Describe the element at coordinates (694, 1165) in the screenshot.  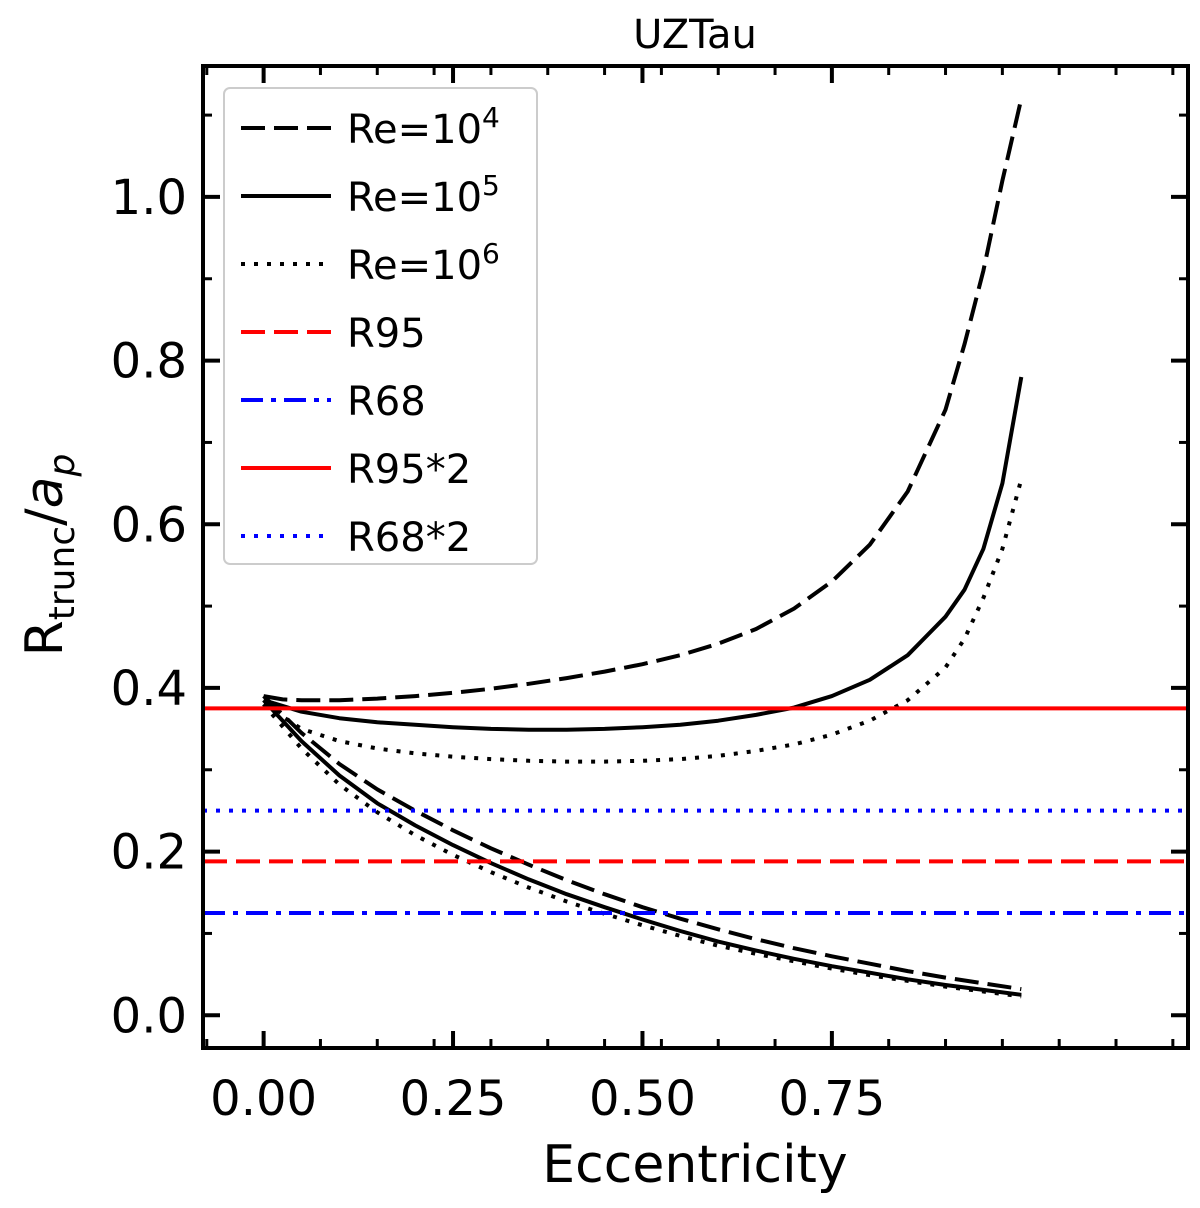
I see `x-axis-label: Eccentricity` at that location.